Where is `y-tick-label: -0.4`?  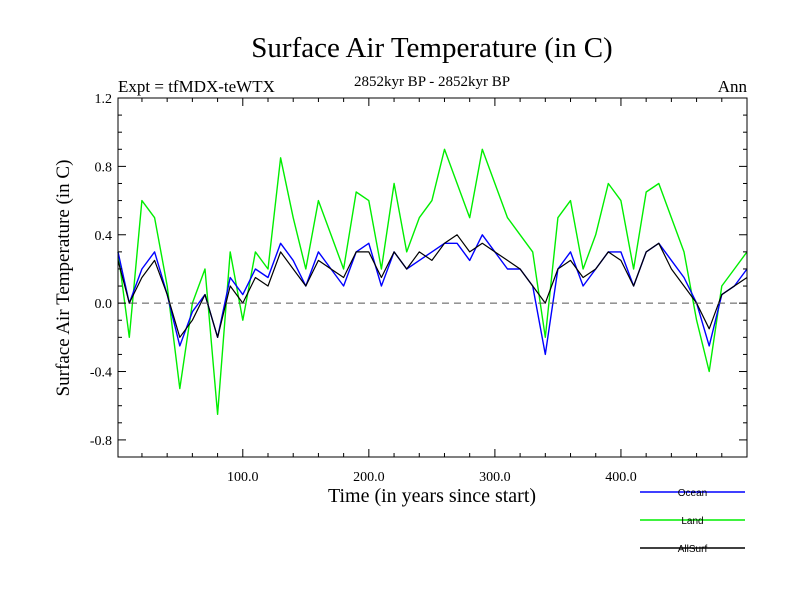 y-tick-label: -0.4 is located at coordinates (101, 373).